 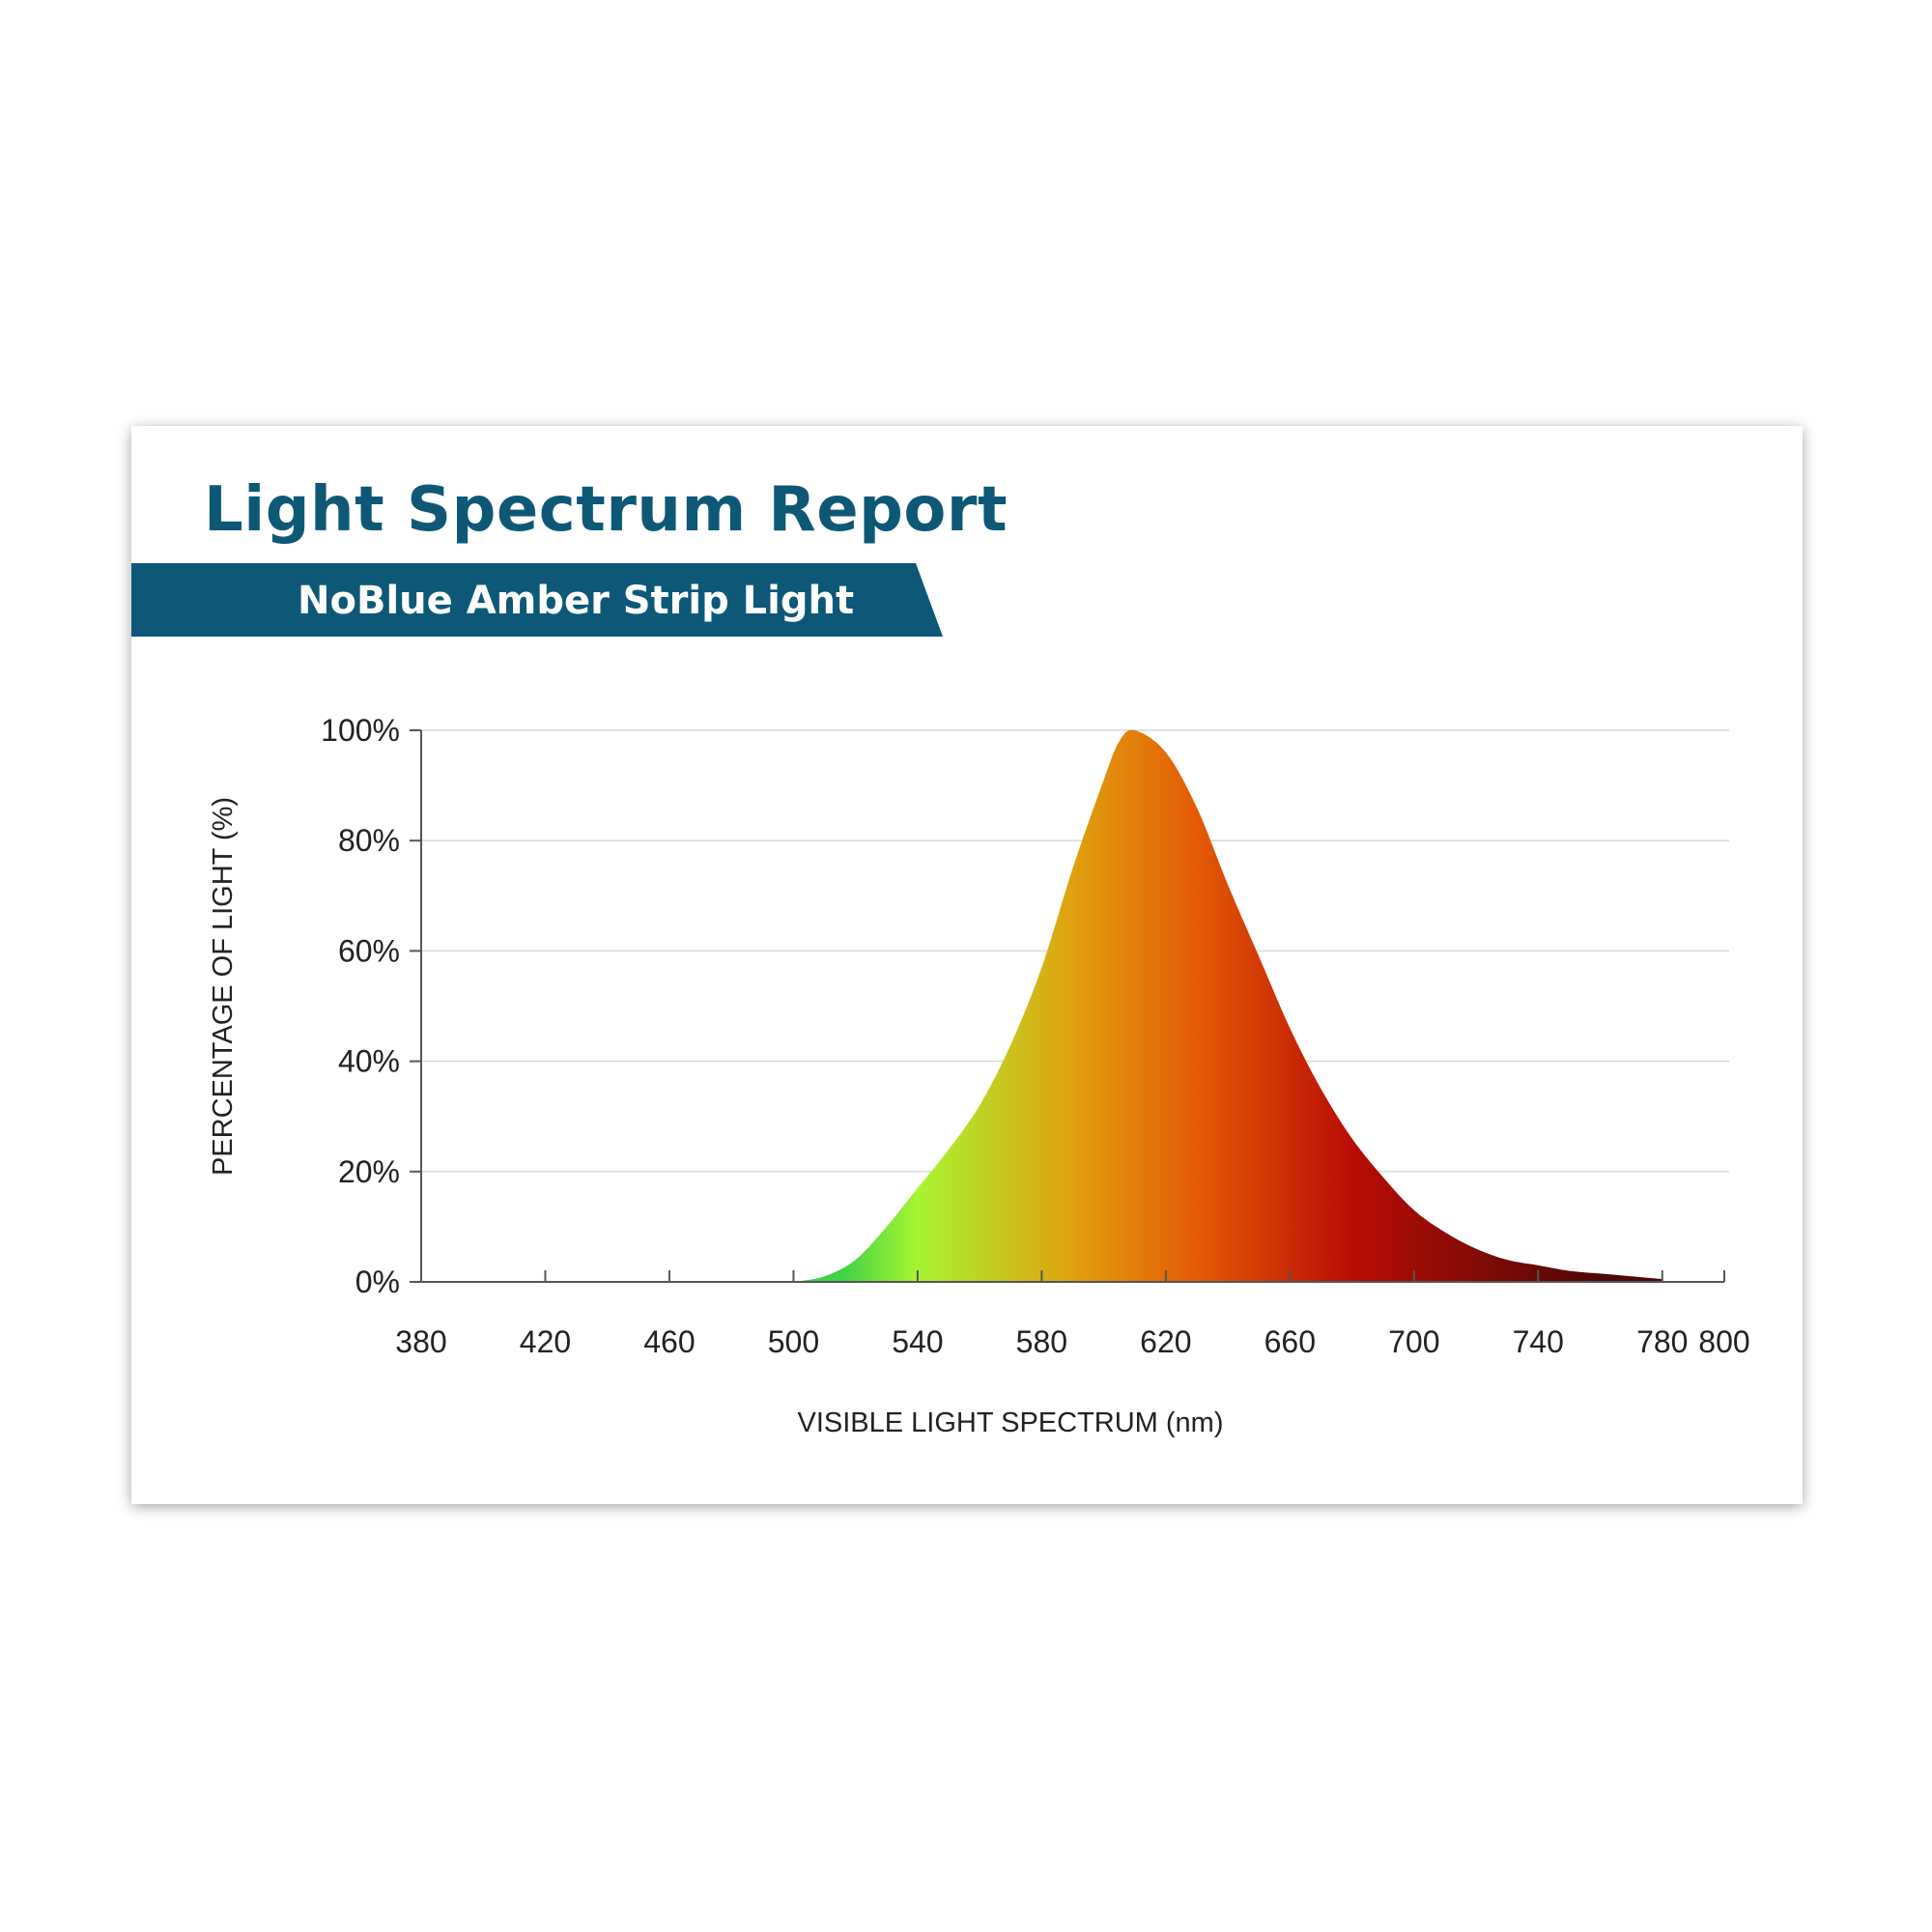 I want to click on x-tick-label: 420, so click(x=545, y=1341).